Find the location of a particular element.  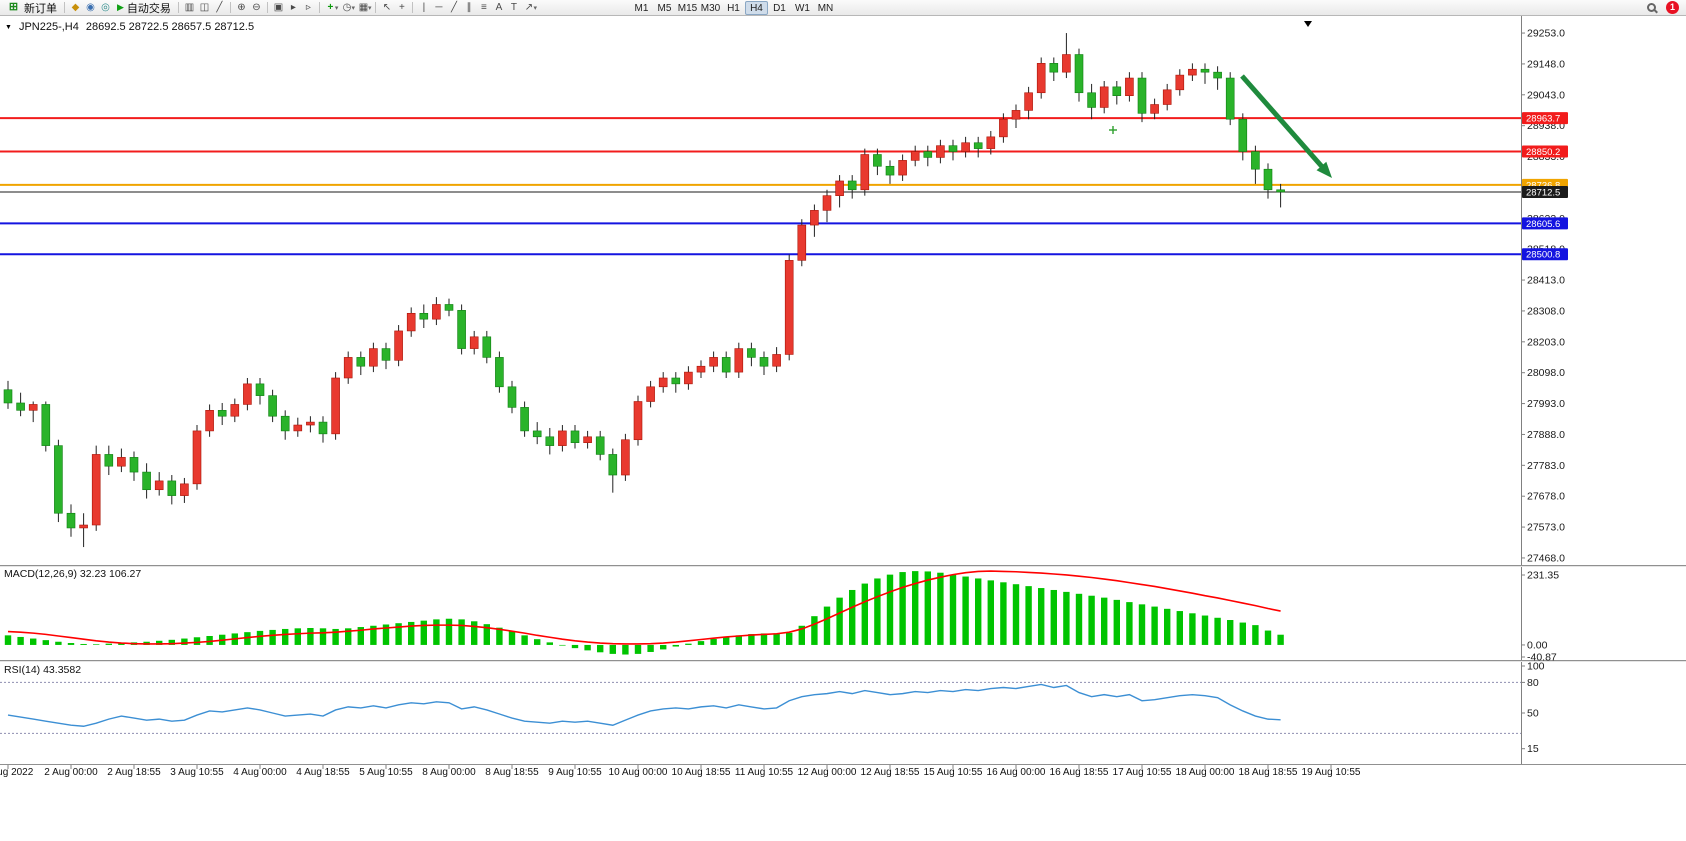

notification-badge: 1 is located at coordinates (1672, 7).